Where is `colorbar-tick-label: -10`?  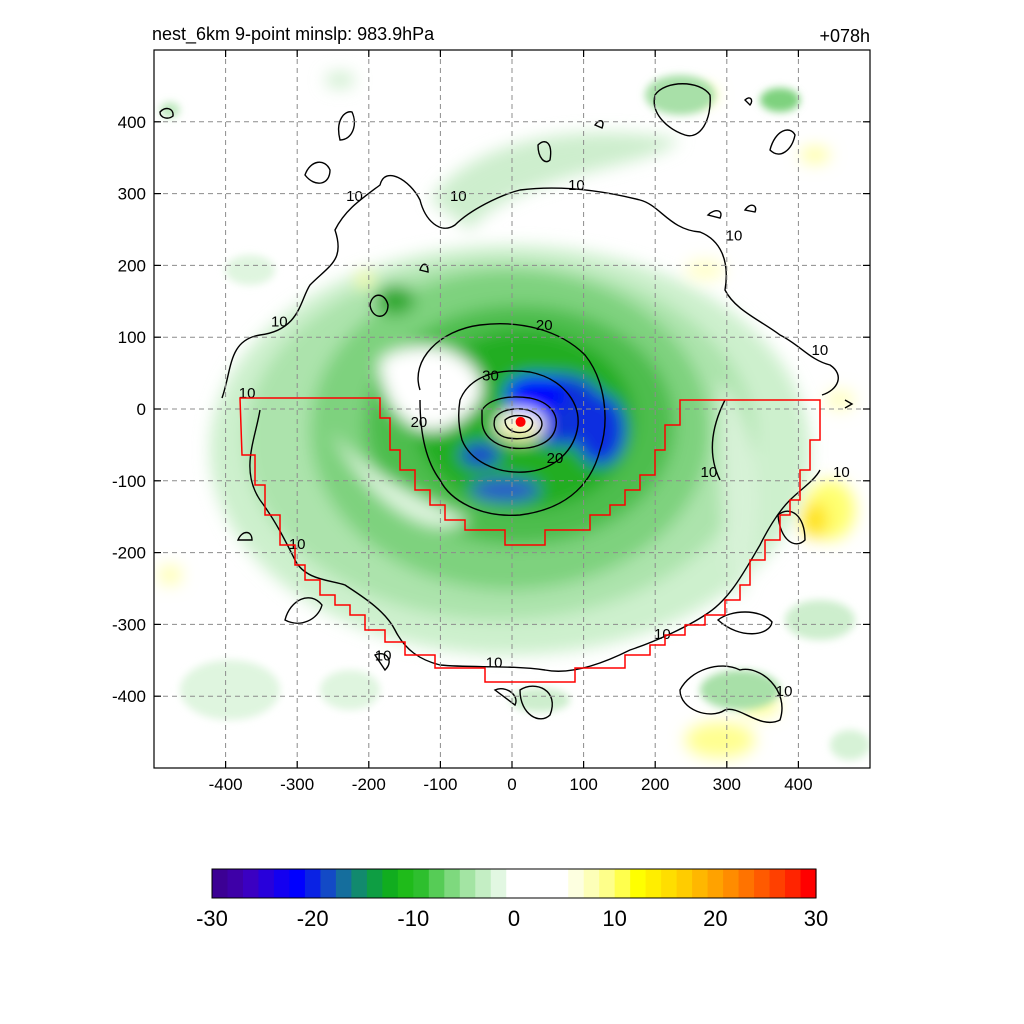 colorbar-tick-label: -10 is located at coordinates (413, 918).